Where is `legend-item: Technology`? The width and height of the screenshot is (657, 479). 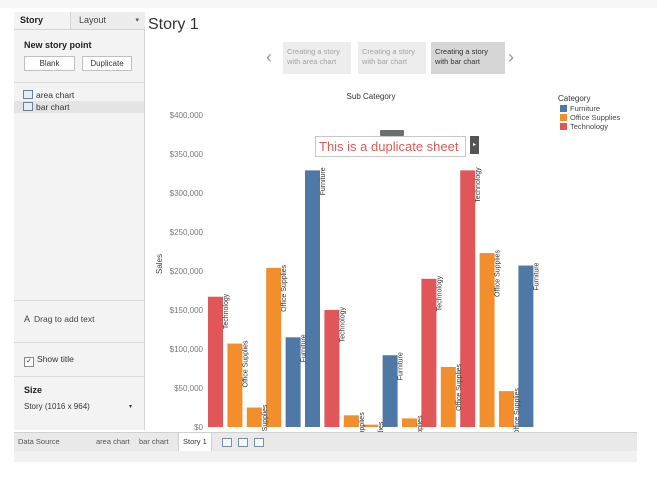
legend-item: Technology is located at coordinates (584, 126).